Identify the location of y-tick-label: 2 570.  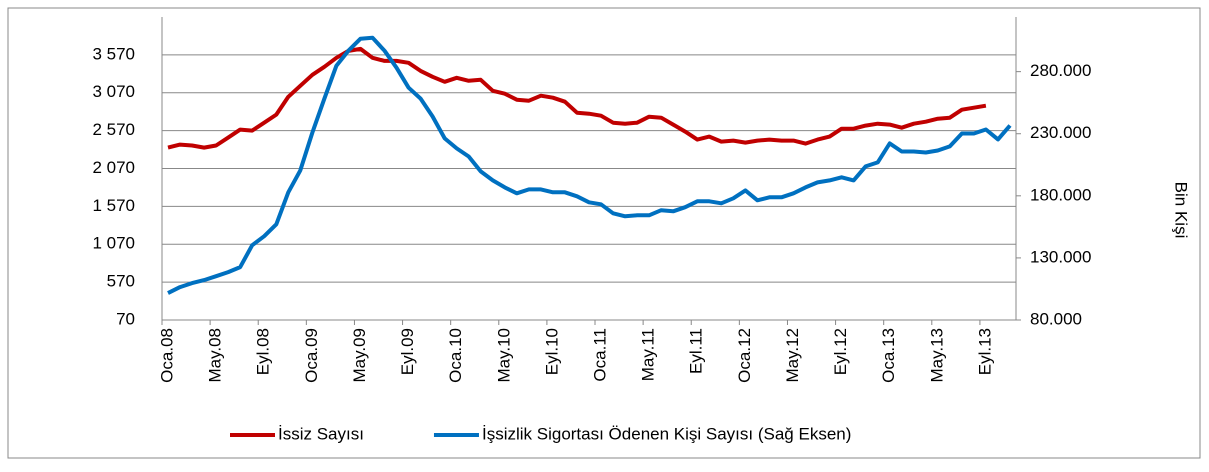
(113, 129).